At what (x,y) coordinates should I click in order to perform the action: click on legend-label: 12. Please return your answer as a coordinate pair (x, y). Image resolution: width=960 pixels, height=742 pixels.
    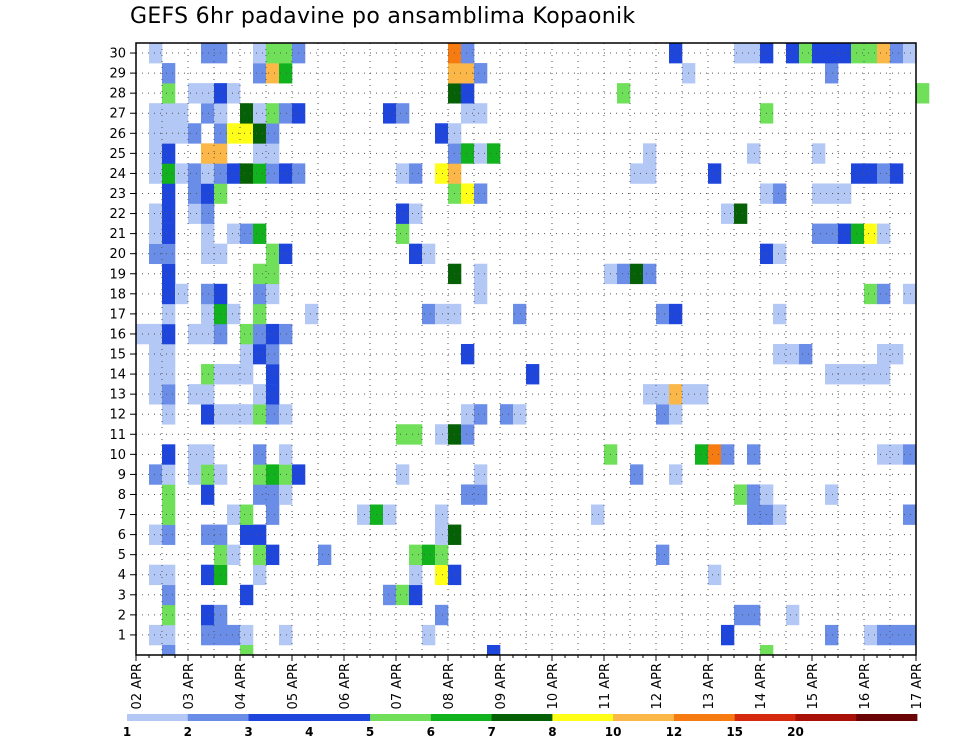
    Looking at the image, I should click on (674, 732).